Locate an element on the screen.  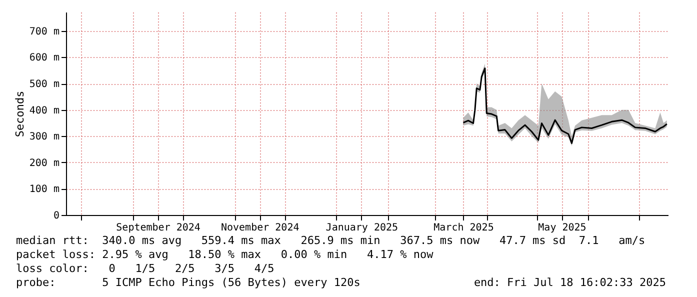
y-tick-label: 100 m is located at coordinates (44, 190).